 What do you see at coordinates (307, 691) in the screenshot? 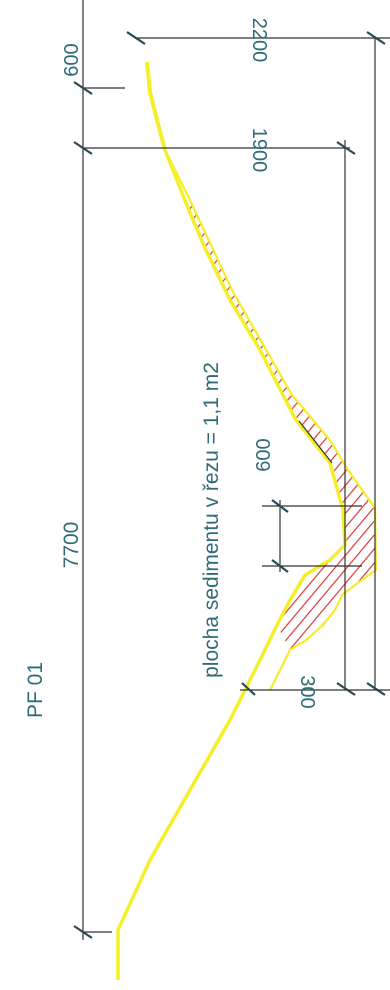
I see `dimension-300: 300` at bounding box center [307, 691].